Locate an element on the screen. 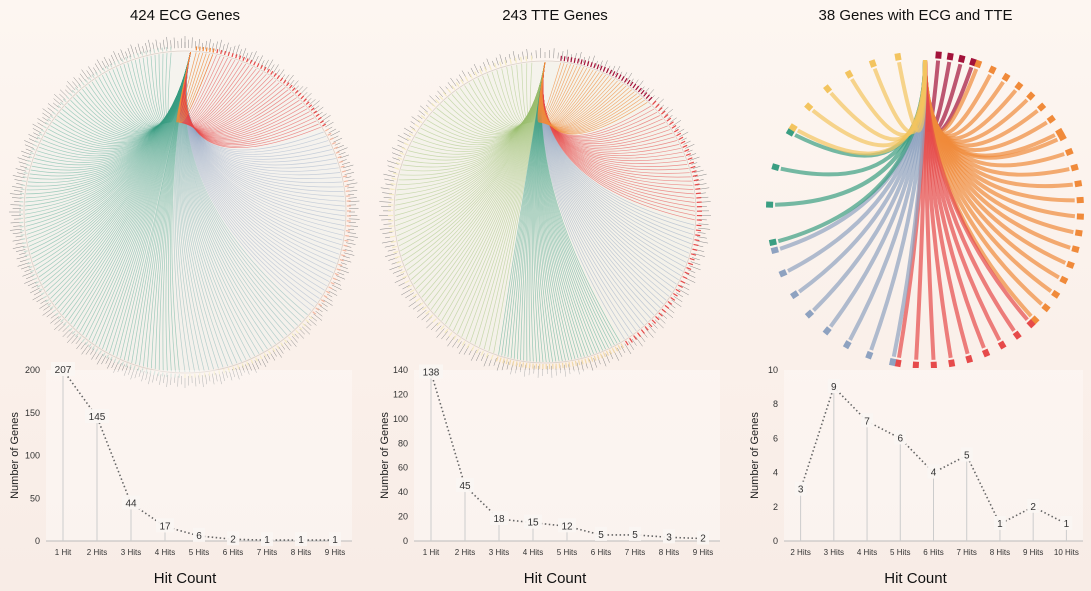  data-label: 207 is located at coordinates (63, 370).